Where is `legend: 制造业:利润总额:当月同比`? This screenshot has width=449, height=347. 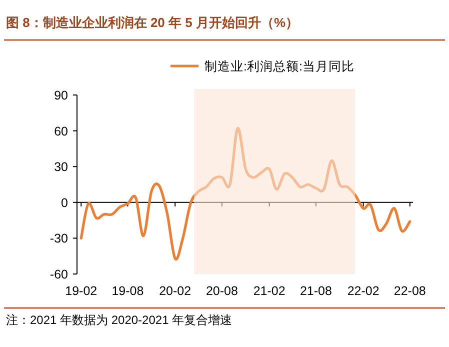
legend: 制造业:利润总额:当月同比 is located at coordinates (262, 67).